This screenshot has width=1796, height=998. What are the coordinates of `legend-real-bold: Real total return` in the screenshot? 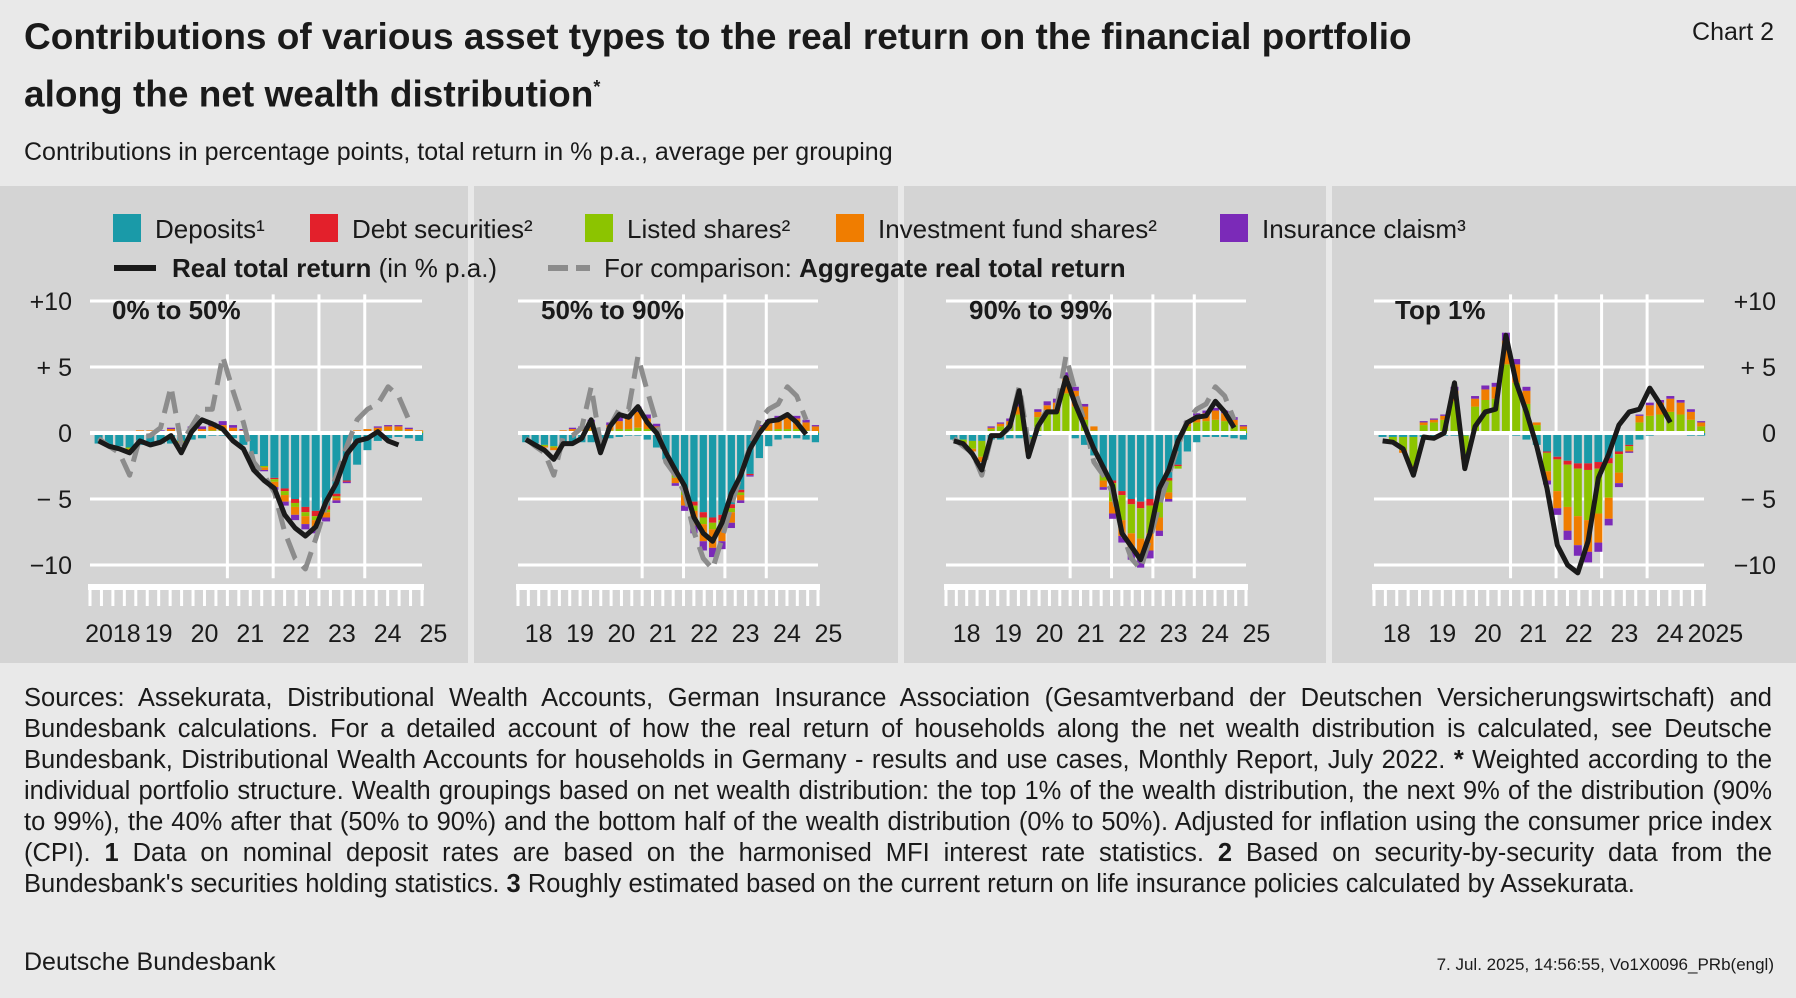 It's located at (271, 268).